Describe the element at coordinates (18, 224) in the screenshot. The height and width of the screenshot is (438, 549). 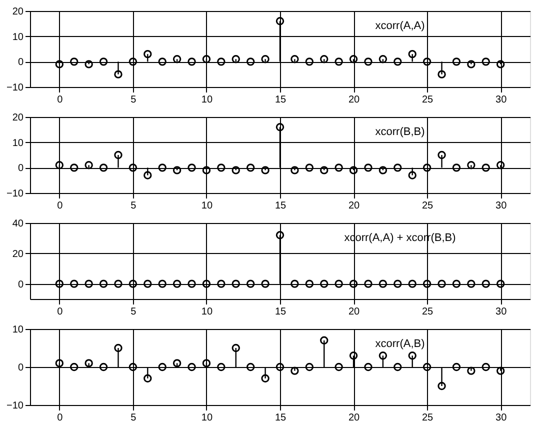
I see `y-tick-label: 40` at that location.